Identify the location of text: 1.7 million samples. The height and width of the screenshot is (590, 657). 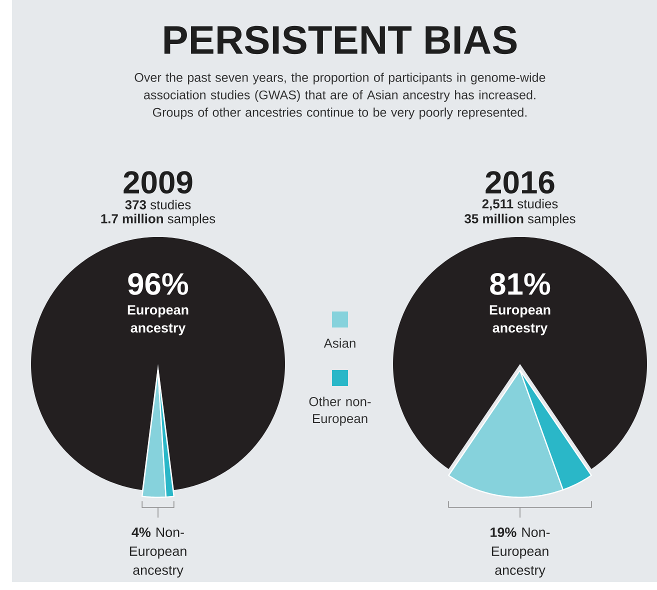
(158, 220).